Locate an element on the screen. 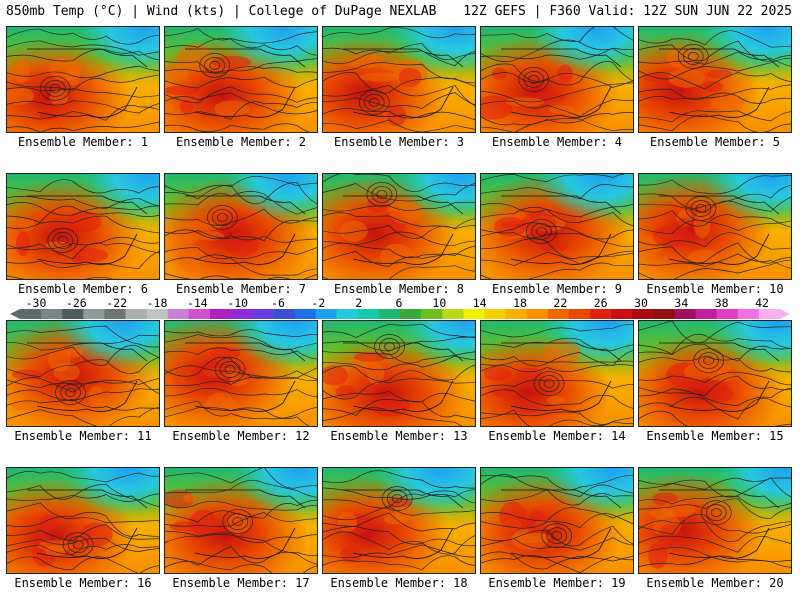 The image size is (800, 600). ensemble-member-label: Ensemble Member: 7 is located at coordinates (241, 289).